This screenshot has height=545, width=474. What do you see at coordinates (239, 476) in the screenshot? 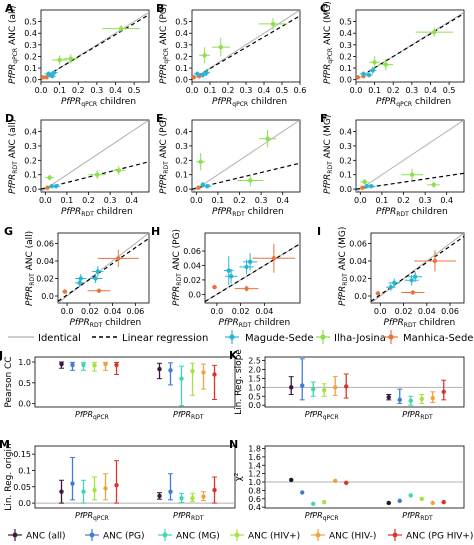
I see `y-axis-label: χ²` at bounding box center [239, 476].